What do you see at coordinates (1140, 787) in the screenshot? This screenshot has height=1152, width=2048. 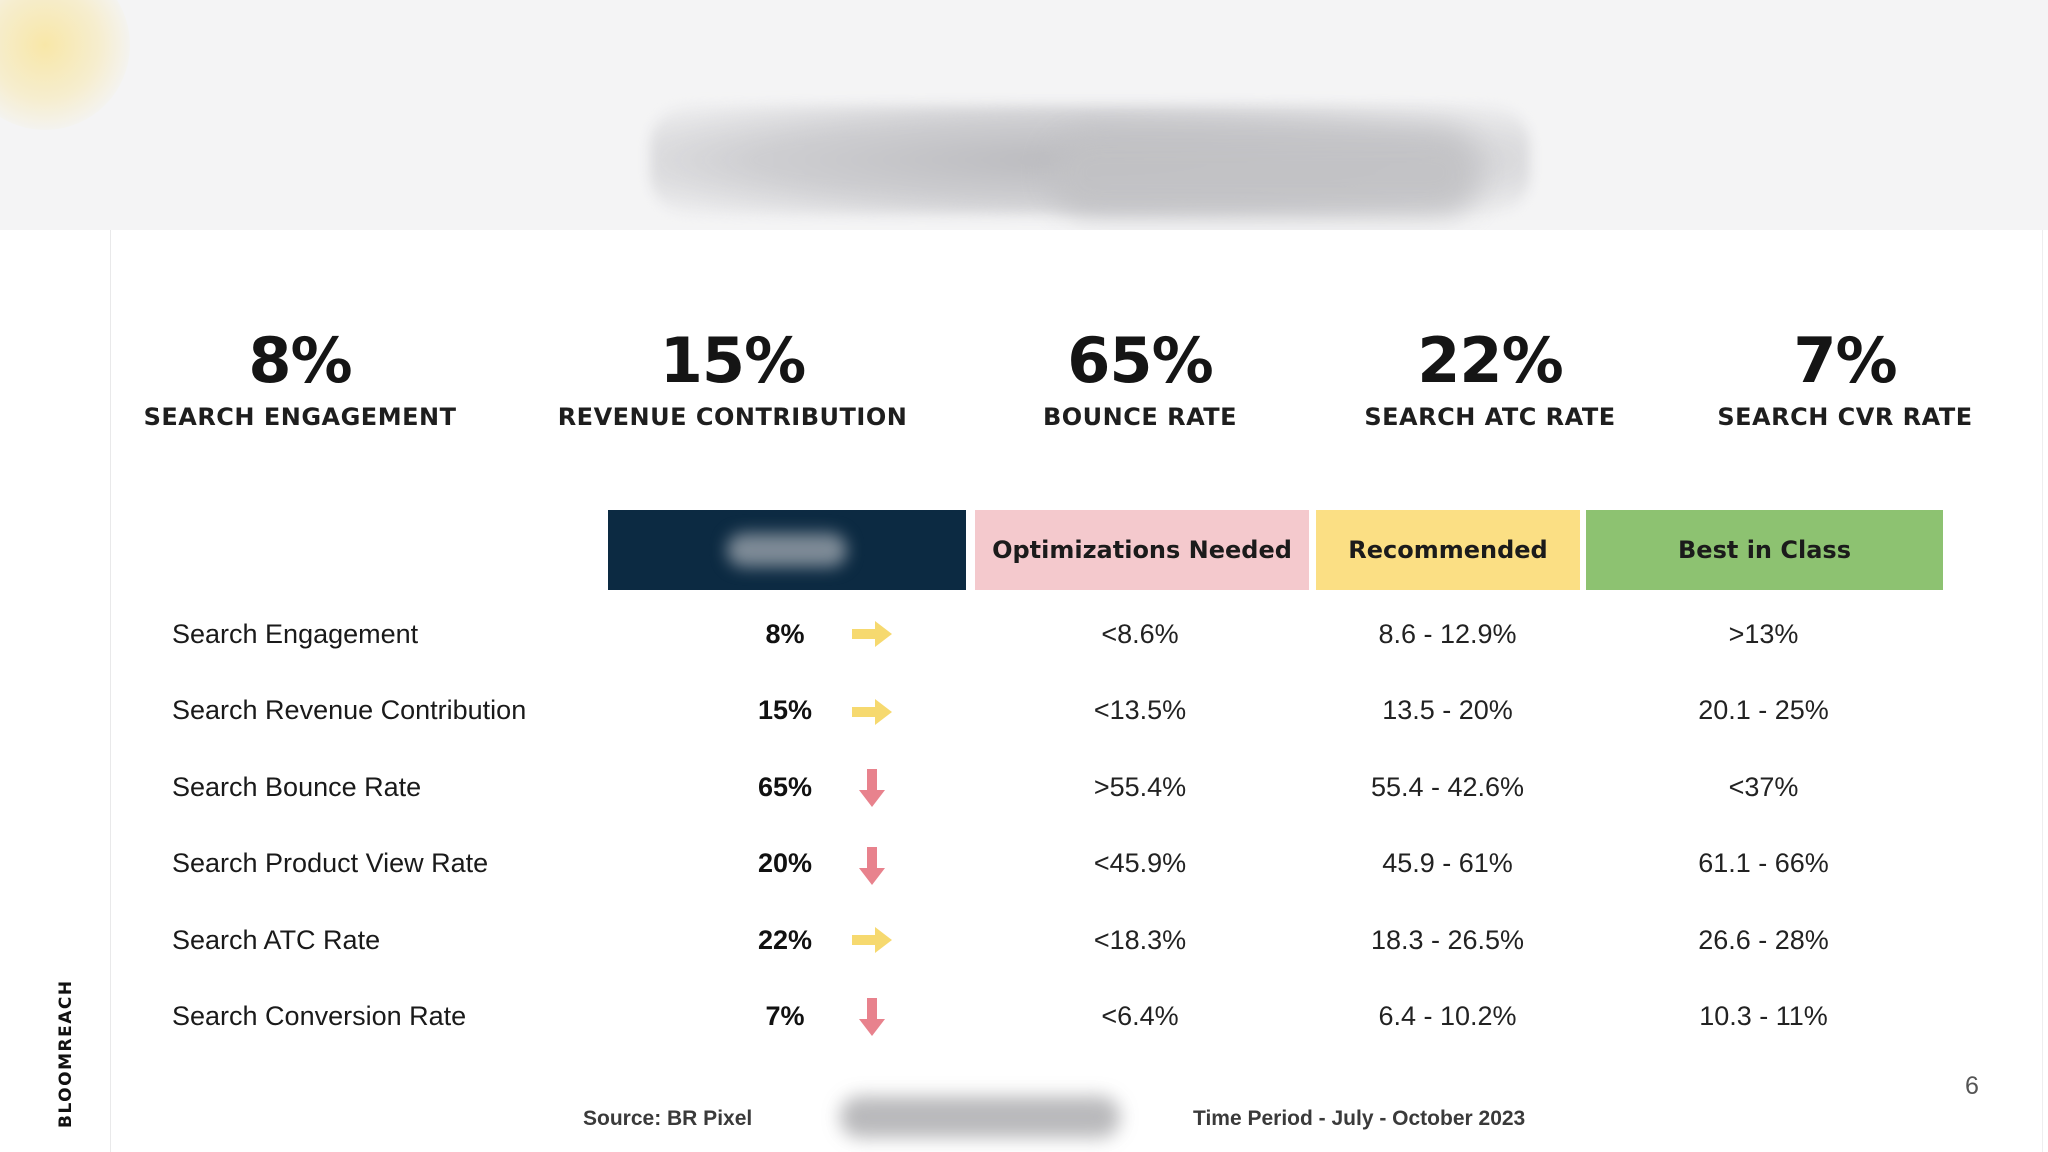 I see `optimizations-value: >55.4%` at bounding box center [1140, 787].